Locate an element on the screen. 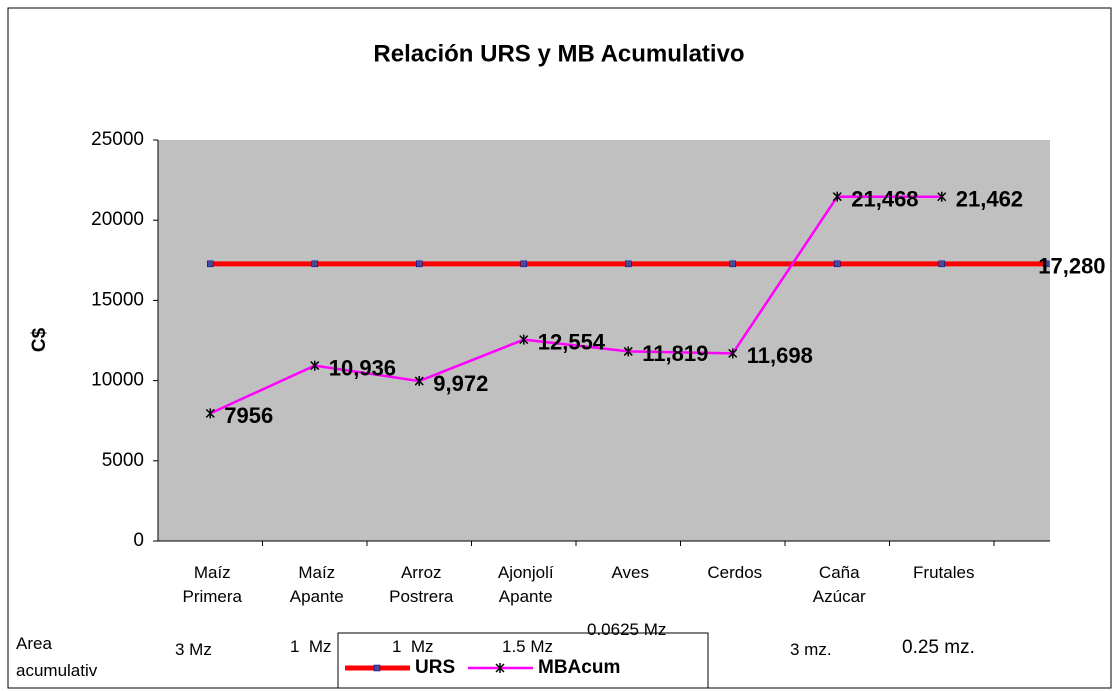  area-value: 0.0625 Mz is located at coordinates (627, 629).